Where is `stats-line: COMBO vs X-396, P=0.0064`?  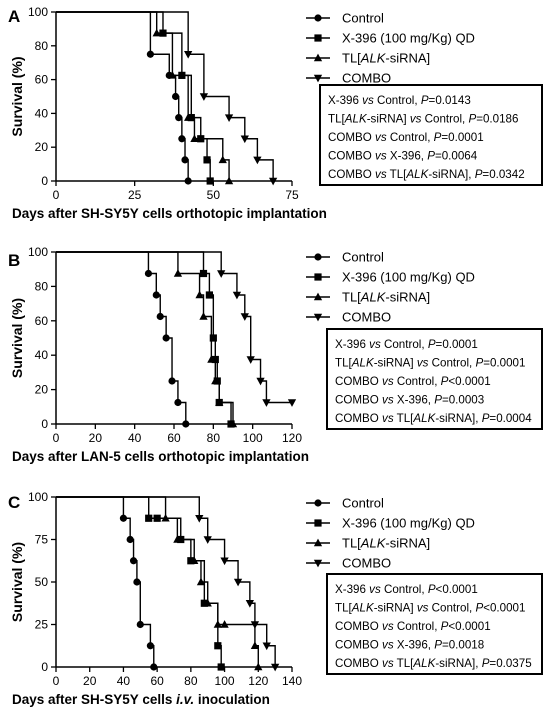
stats-line: COMBO vs X-396, P=0.0064 is located at coordinates (403, 156).